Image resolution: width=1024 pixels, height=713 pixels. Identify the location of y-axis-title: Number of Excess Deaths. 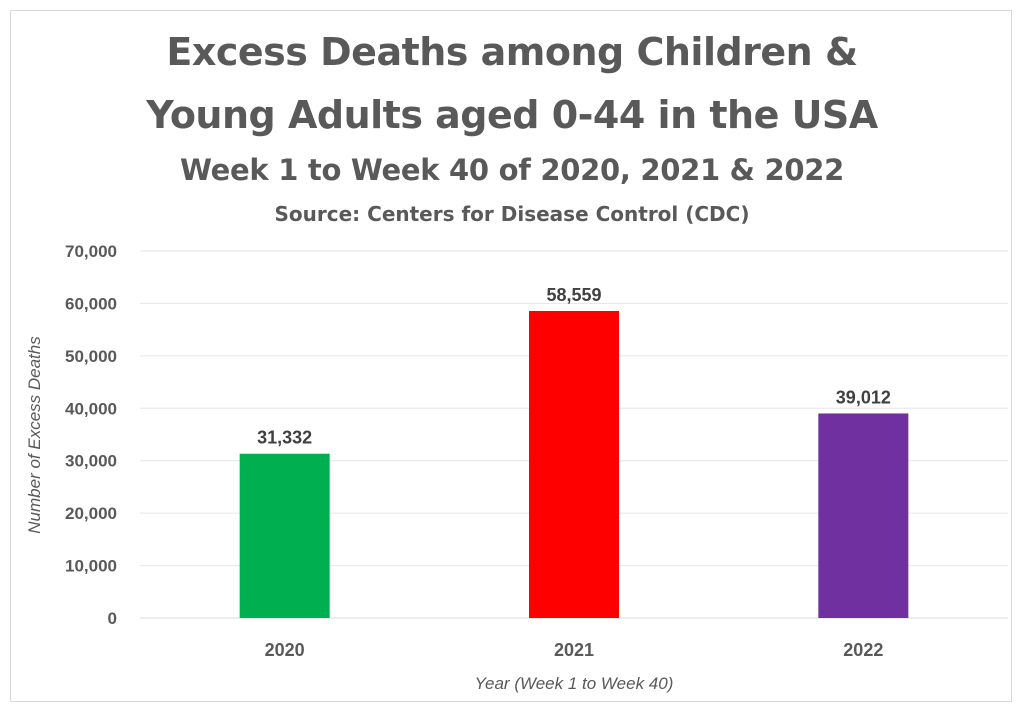
(34, 435).